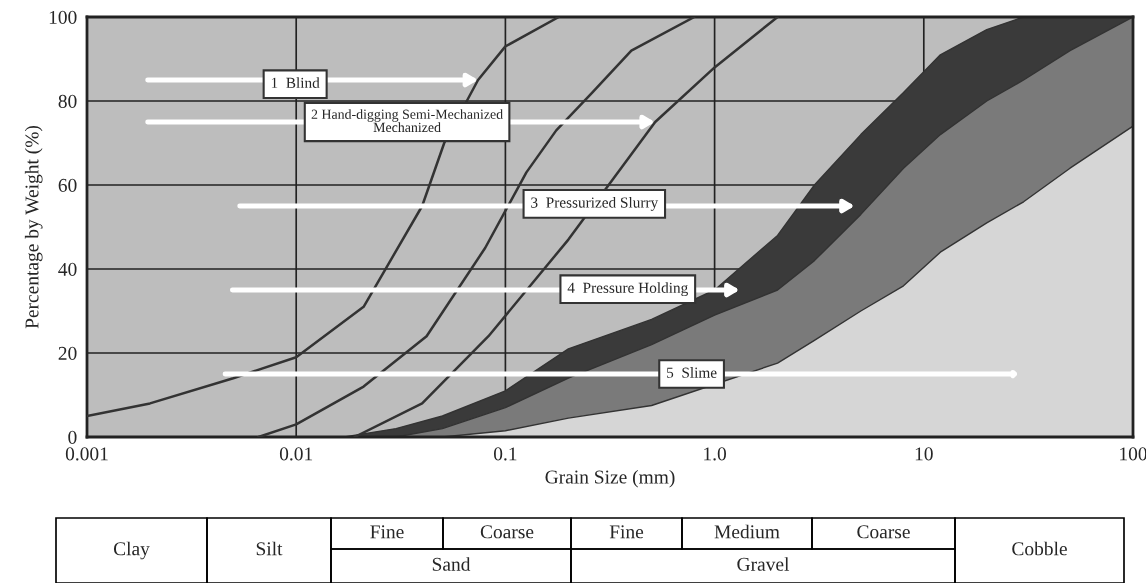 The width and height of the screenshot is (1146, 583). I want to click on text: Sand, so click(451, 564).